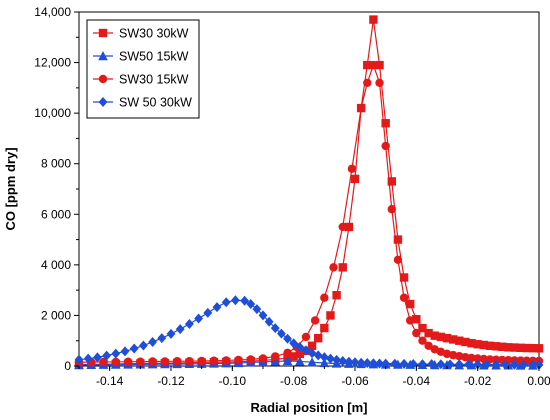 This screenshot has height=420, width=550. I want to click on y-tick-label: 10,000, so click(52, 113).